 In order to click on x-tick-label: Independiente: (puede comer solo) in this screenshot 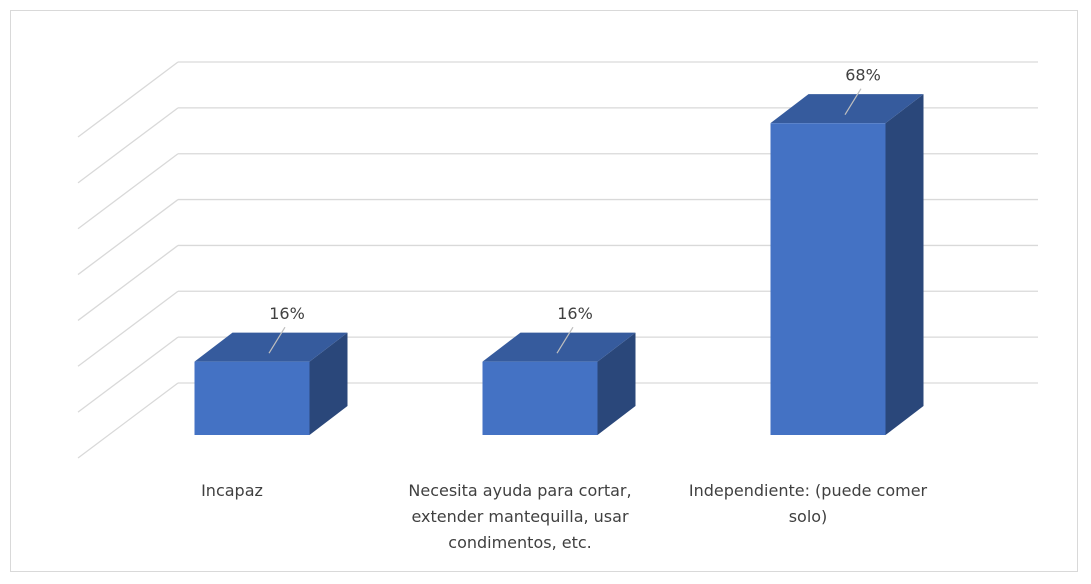, I will do `click(808, 503)`.